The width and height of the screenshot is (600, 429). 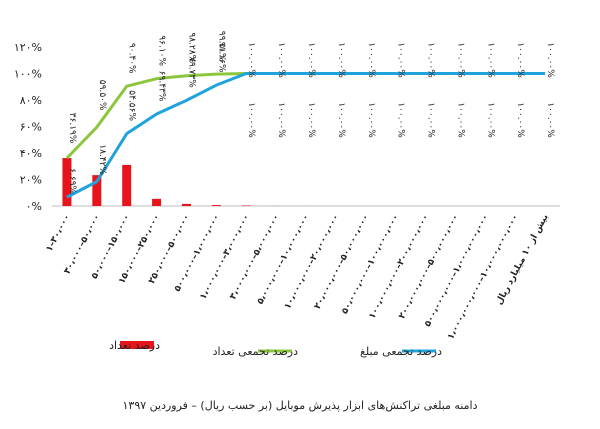 What do you see at coordinates (72, 128) in the screenshot?
I see `data-label: ۳۶.۱۹%` at bounding box center [72, 128].